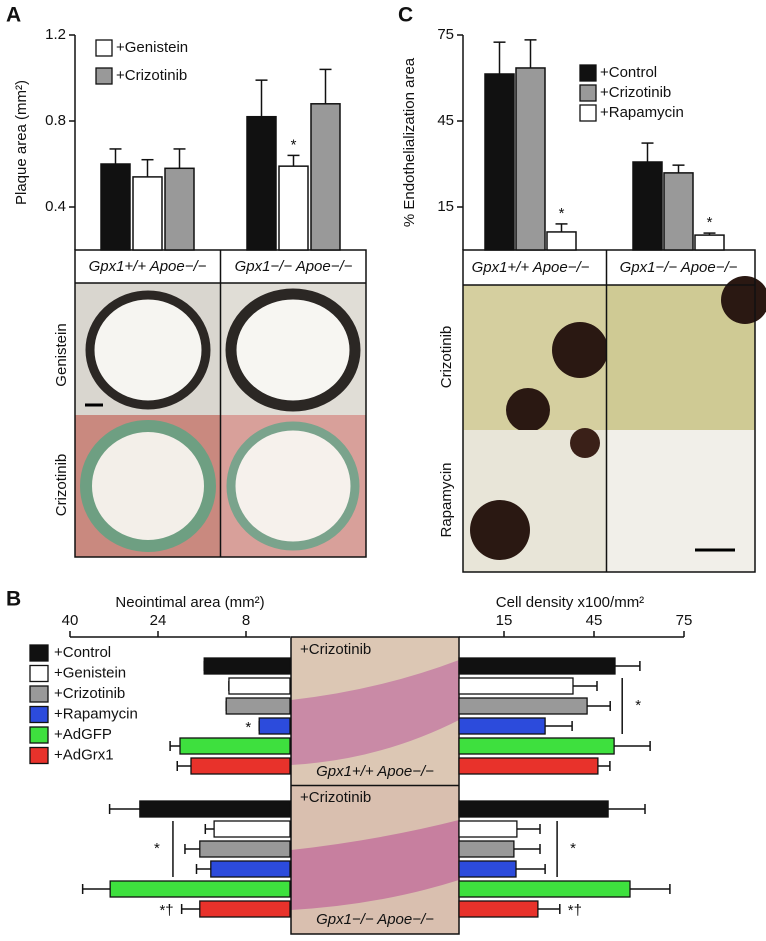 The height and width of the screenshot is (941, 766). What do you see at coordinates (55, 120) in the screenshot?
I see `y-tick-label: 0.8` at bounding box center [55, 120].